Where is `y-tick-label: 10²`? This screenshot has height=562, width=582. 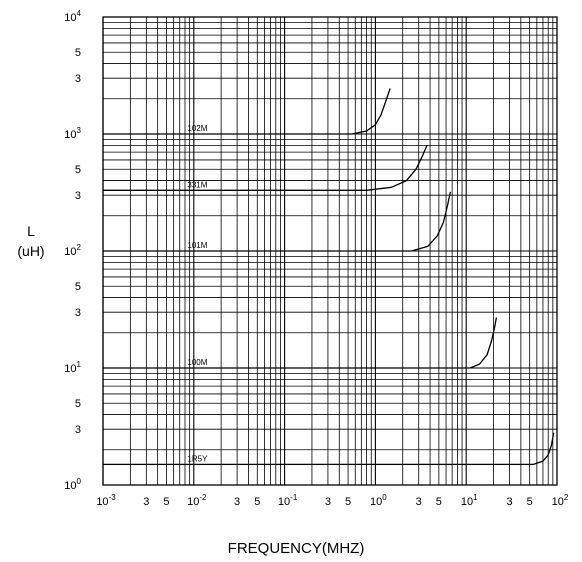 y-tick-label: 10² is located at coordinates (72, 250).